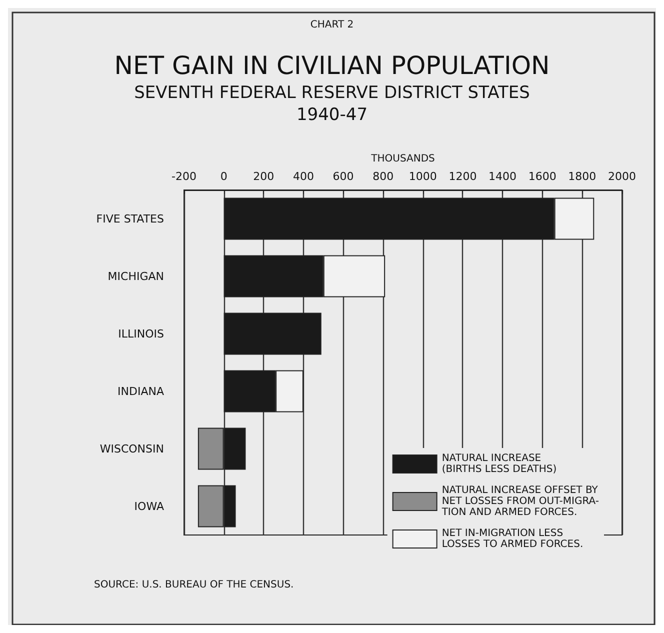 The height and width of the screenshot is (633, 664). Describe the element at coordinates (520, 501) in the screenshot. I see `legend-label: NATURAL INCREASE OFFSET BY NET LOSSES FROM OUT-MIGRA- TION AND ARMED FORCES.` at that location.